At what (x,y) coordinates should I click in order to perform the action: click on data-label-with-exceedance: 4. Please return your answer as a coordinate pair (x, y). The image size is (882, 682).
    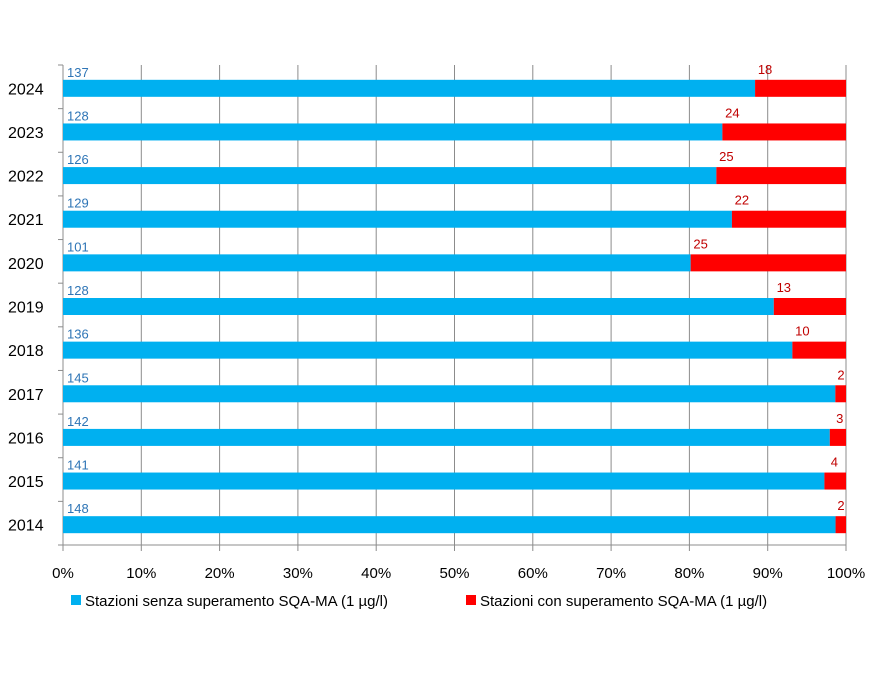
    Looking at the image, I should click on (834, 462).